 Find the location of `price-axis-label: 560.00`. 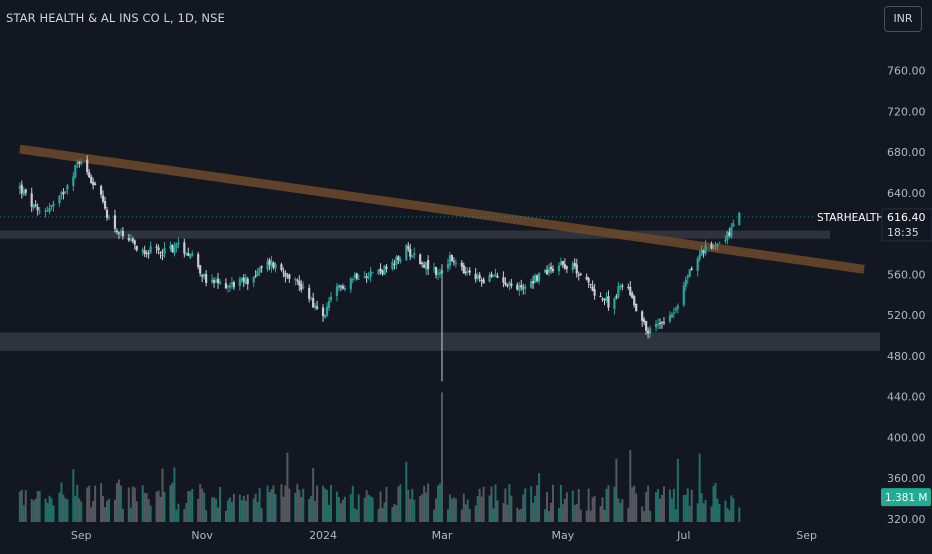

price-axis-label: 560.00 is located at coordinates (906, 274).